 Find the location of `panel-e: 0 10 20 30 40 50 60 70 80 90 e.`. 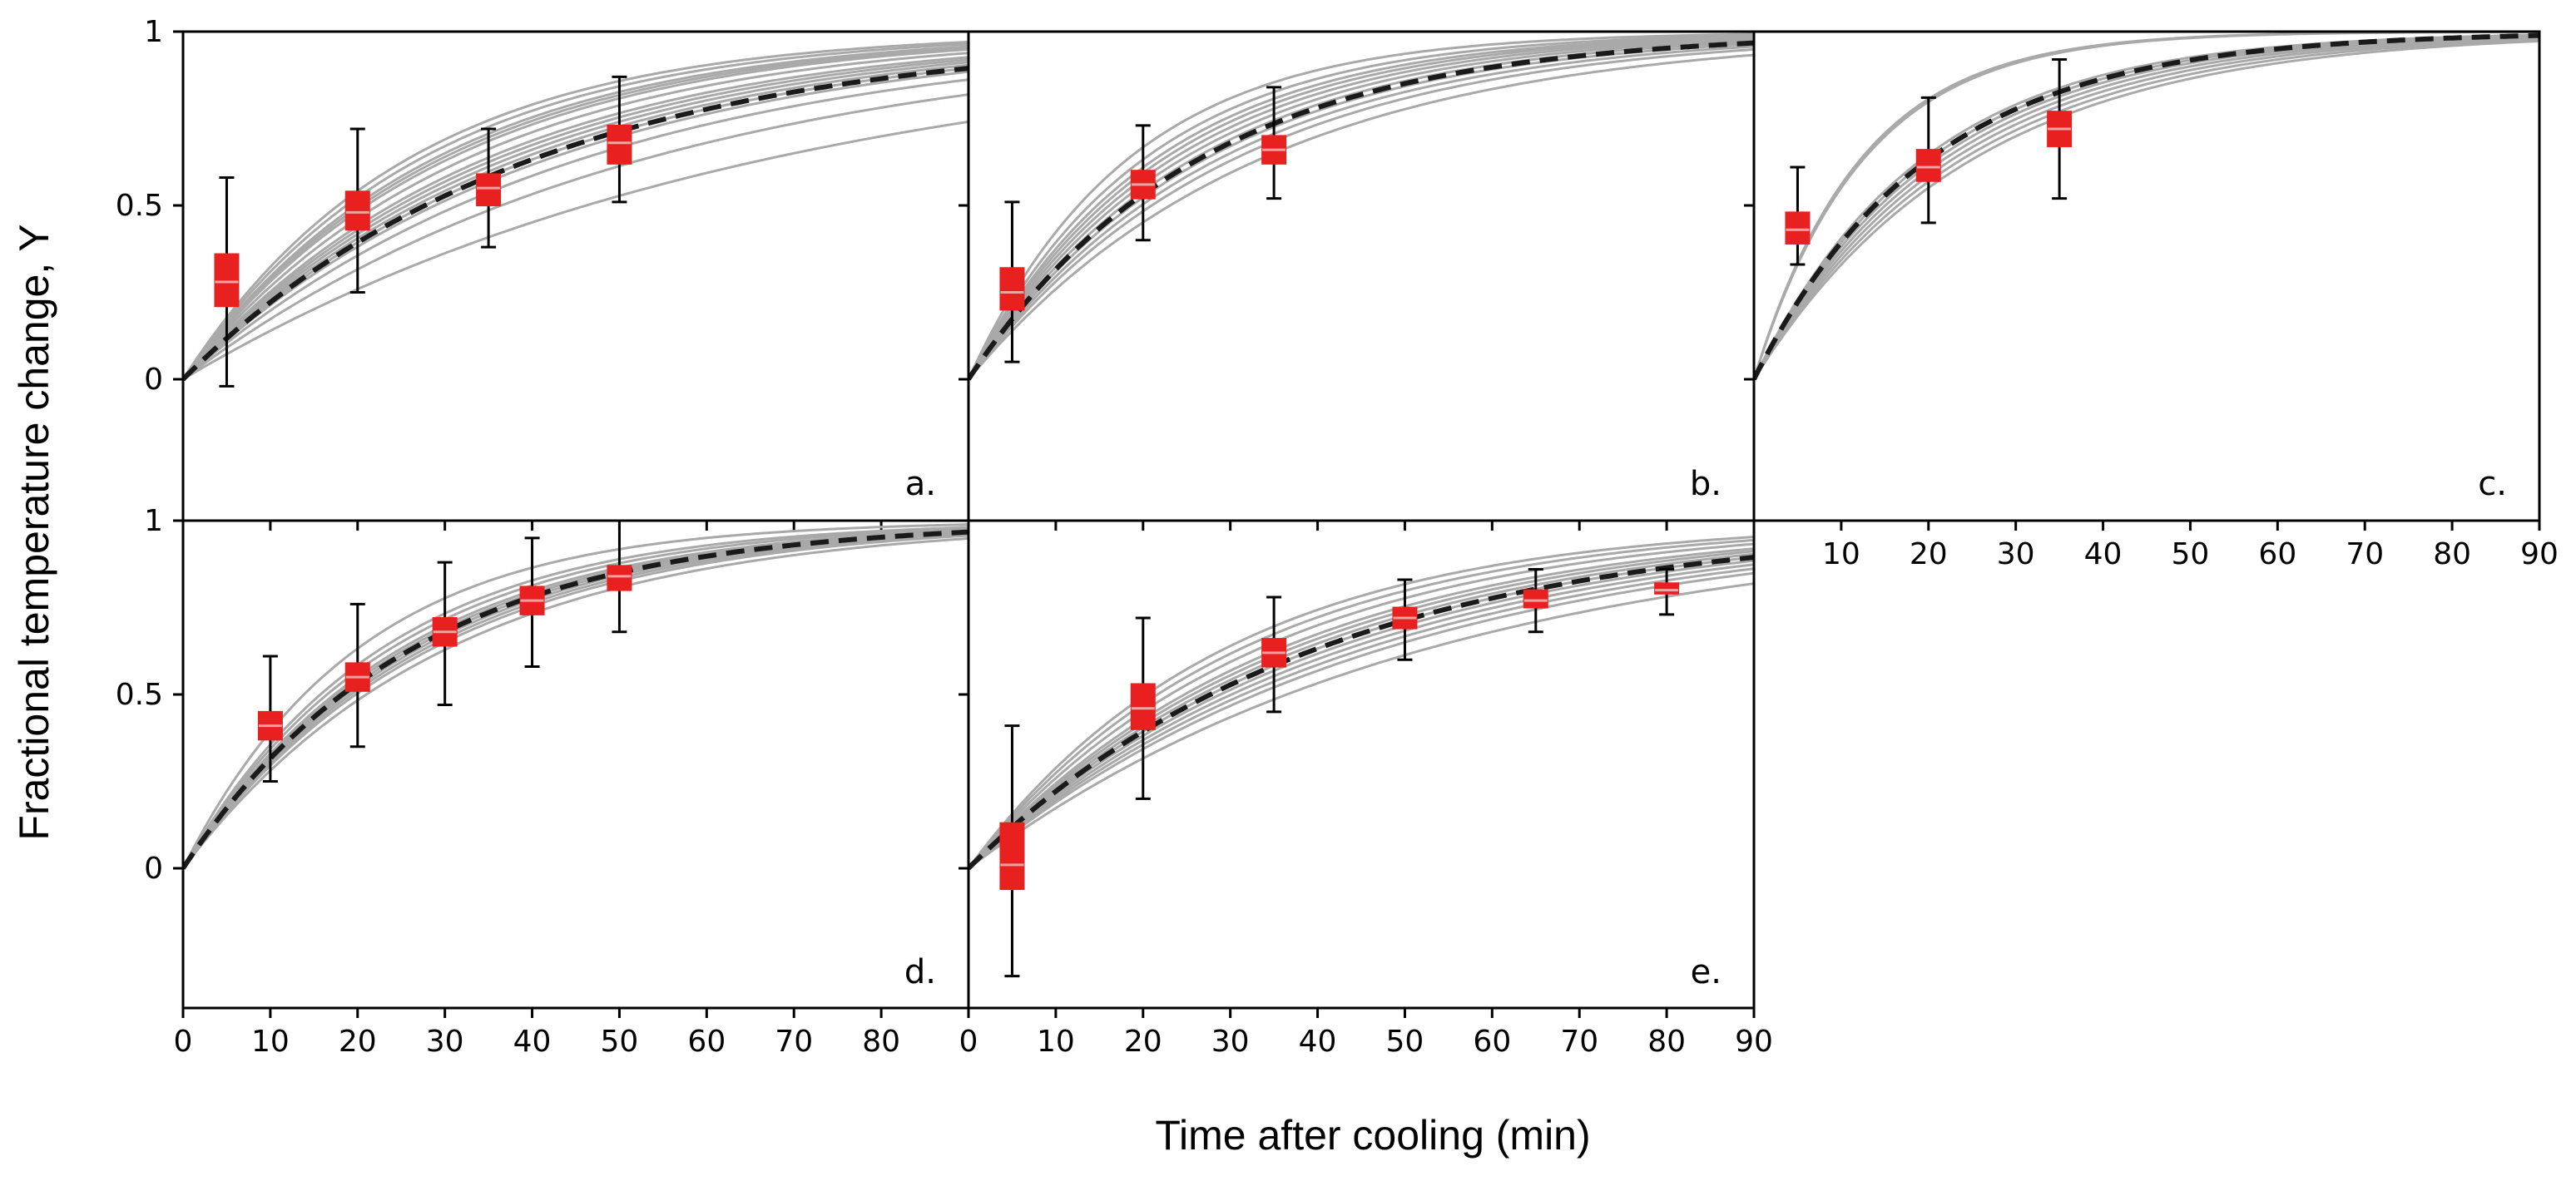

panel-e: 0 10 20 30 40 50 60 70 80 90 e. is located at coordinates (1366, 789).